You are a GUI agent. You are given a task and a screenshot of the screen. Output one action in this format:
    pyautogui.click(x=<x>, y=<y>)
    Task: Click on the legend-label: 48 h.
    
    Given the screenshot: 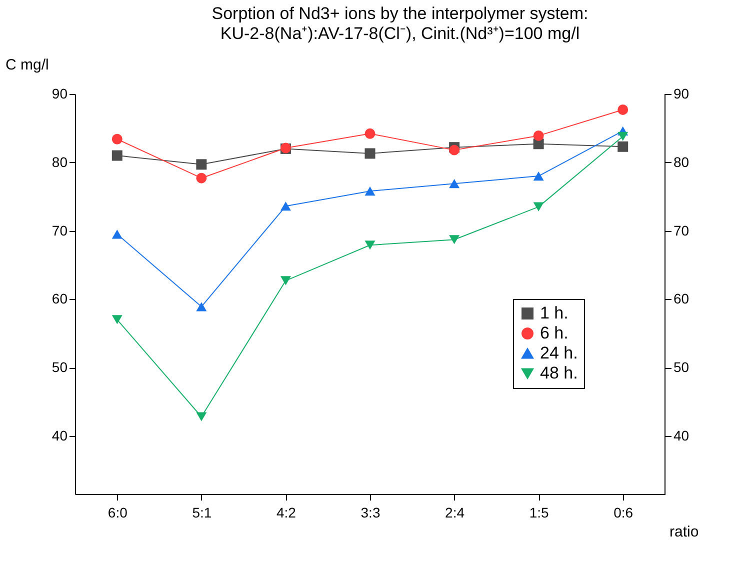 What is the action you would take?
    pyautogui.click(x=559, y=373)
    